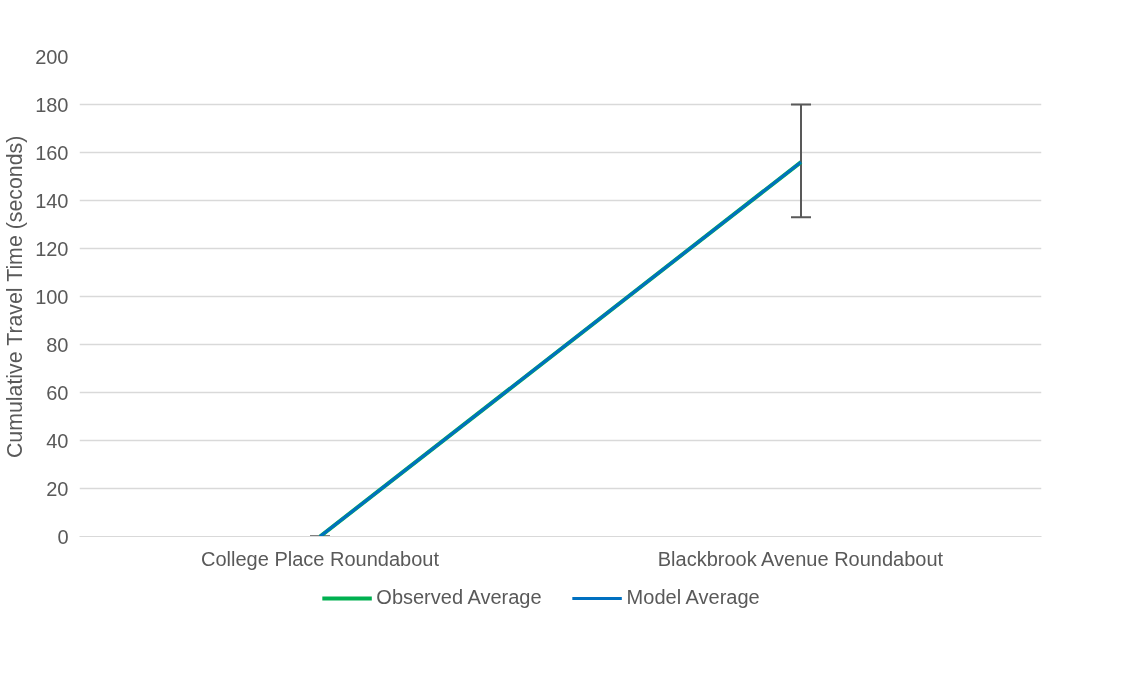 This screenshot has height=695, width=1127. I want to click on y-tick-label: 100, so click(52, 296).